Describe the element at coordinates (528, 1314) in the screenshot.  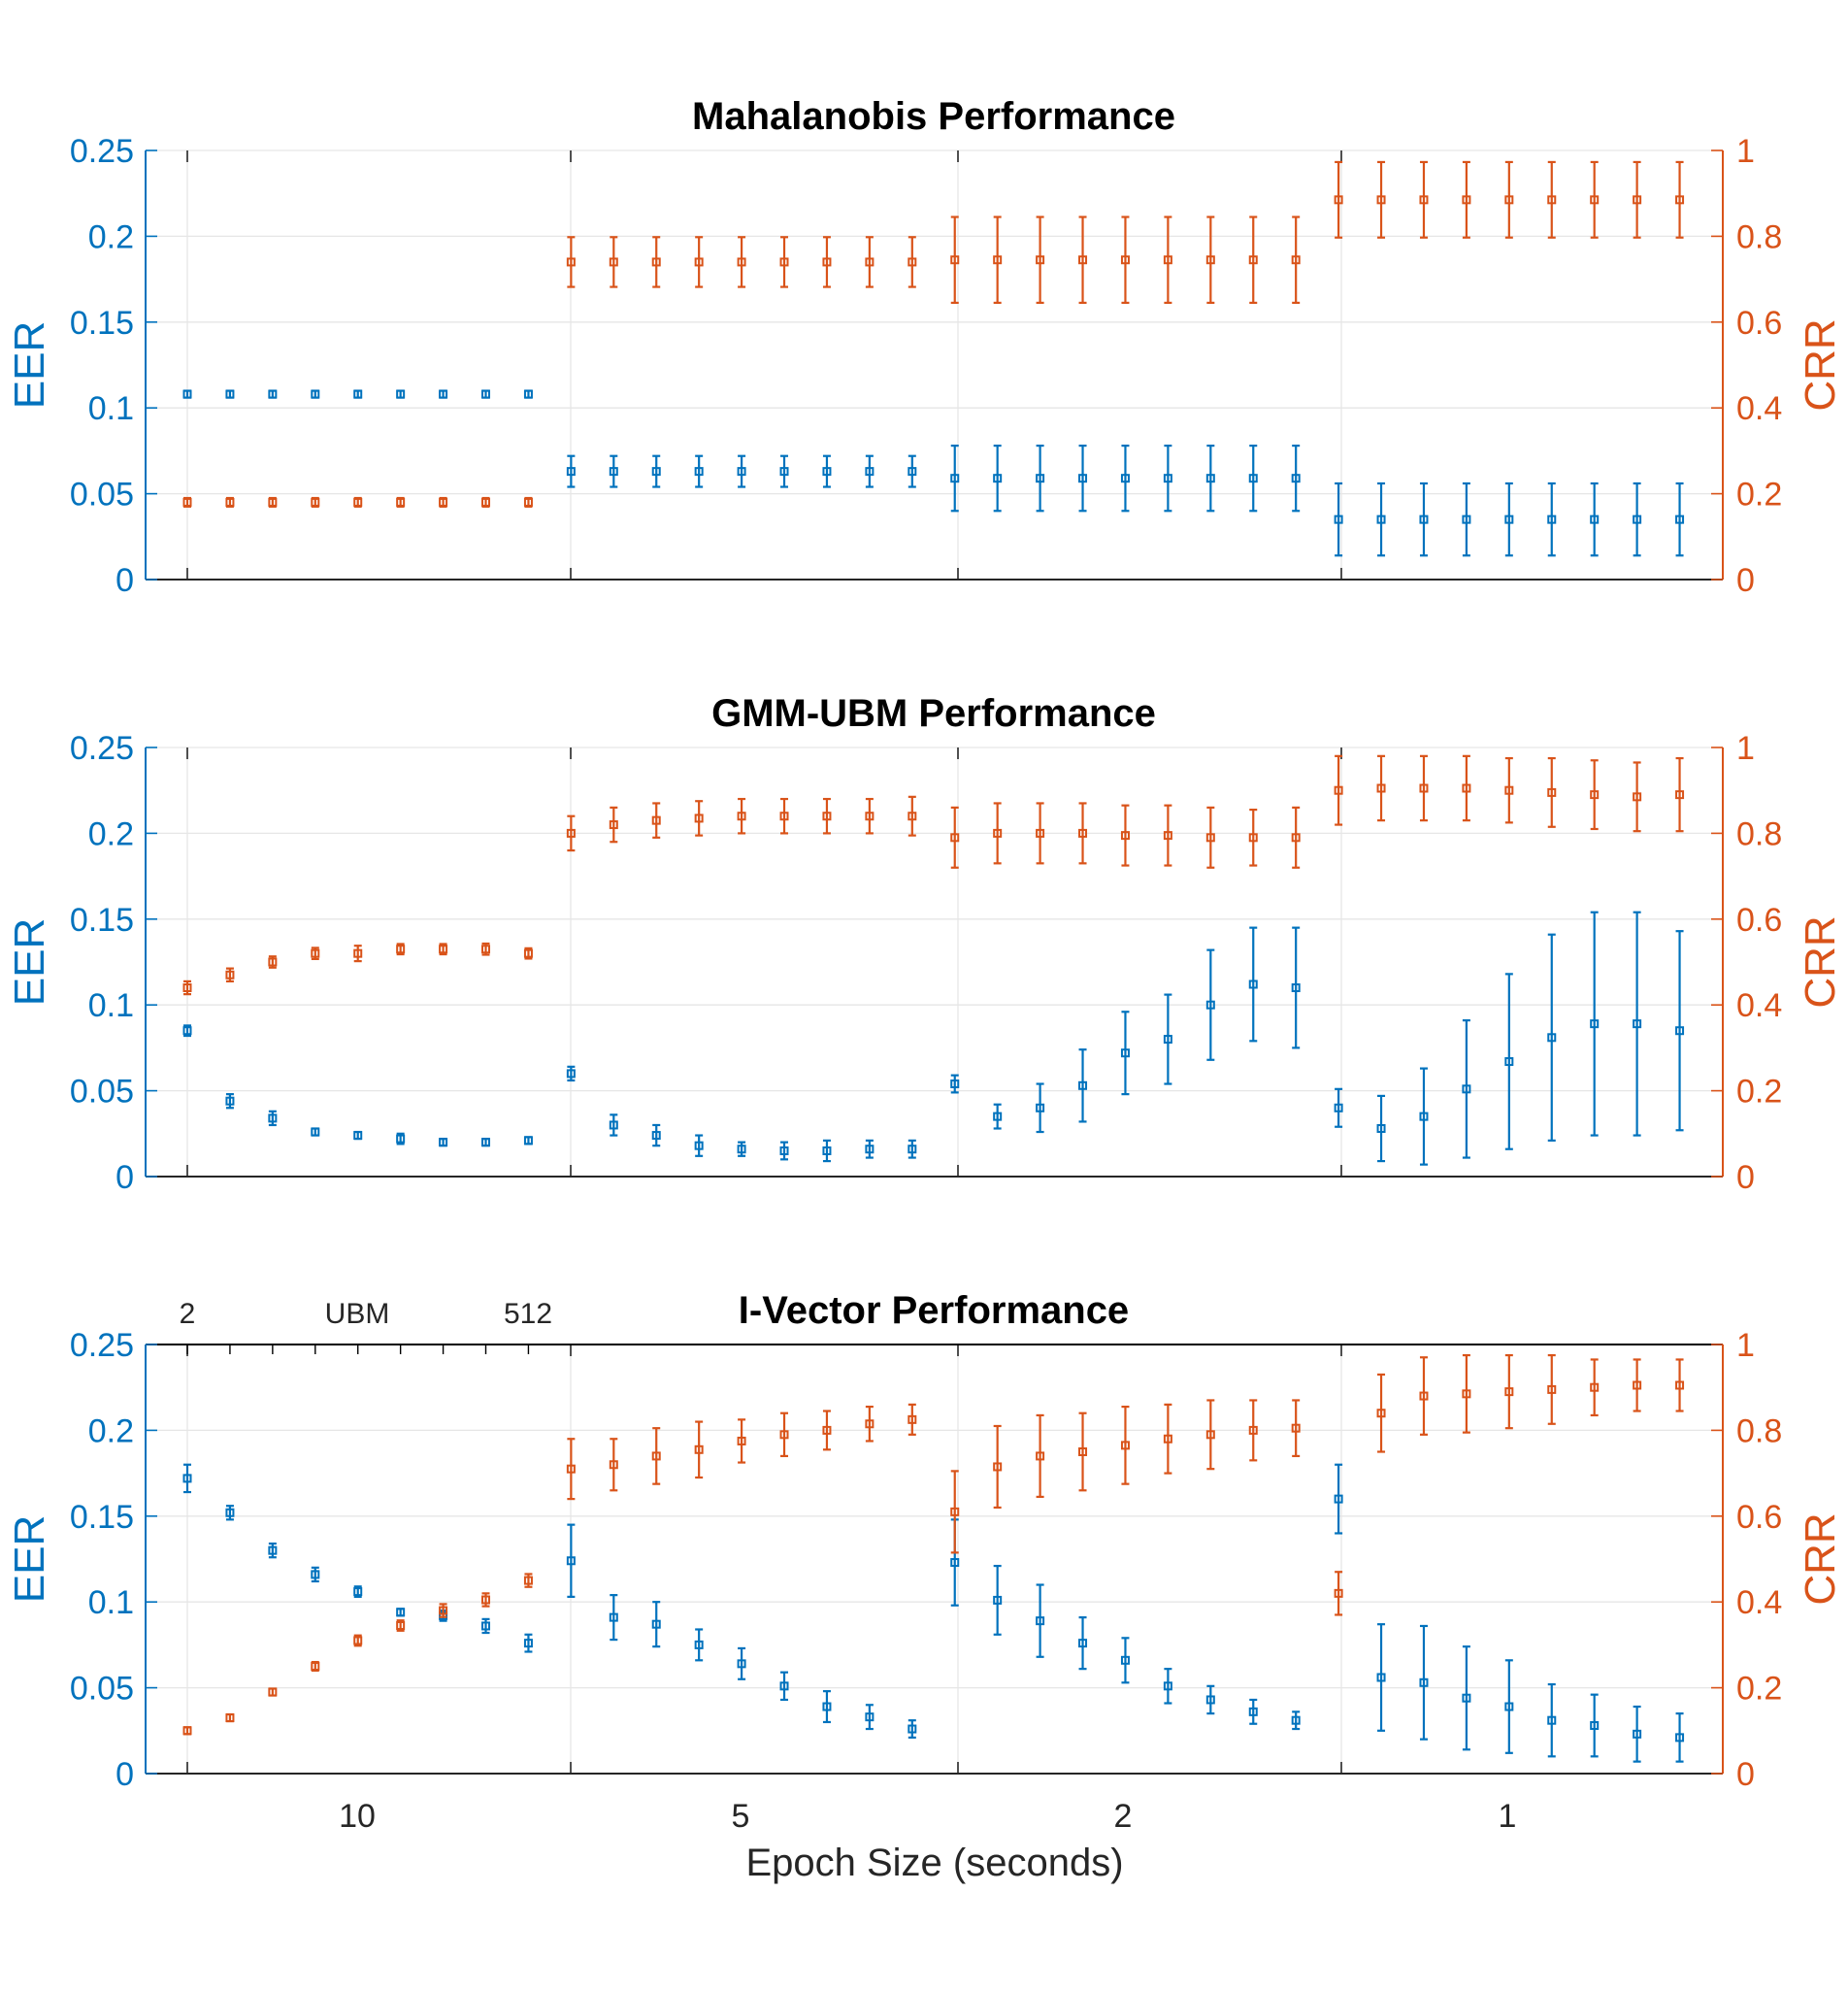
I see `ubm-axis-label: 512` at that location.